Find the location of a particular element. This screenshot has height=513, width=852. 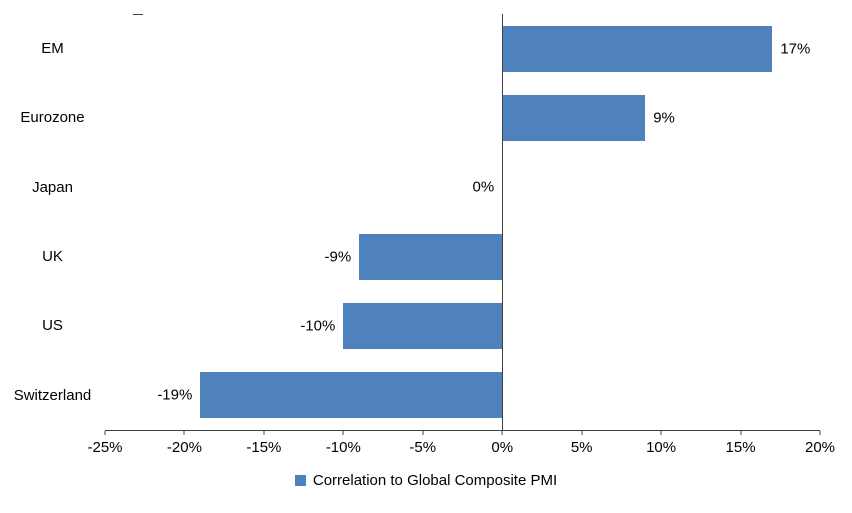

x-tick-label: -10% is located at coordinates (343, 447).